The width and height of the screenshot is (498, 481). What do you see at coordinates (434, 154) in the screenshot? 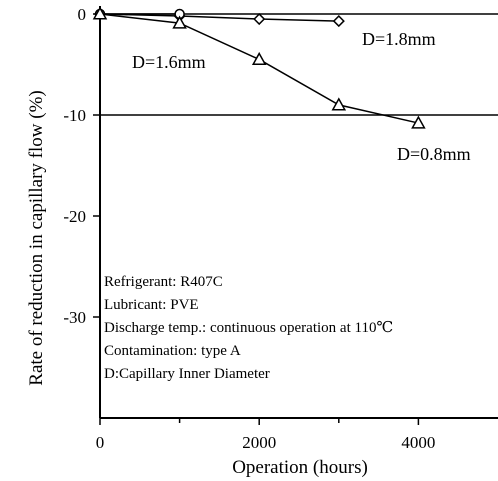
I see `series-label-d0.8: D=0.8mm` at bounding box center [434, 154].